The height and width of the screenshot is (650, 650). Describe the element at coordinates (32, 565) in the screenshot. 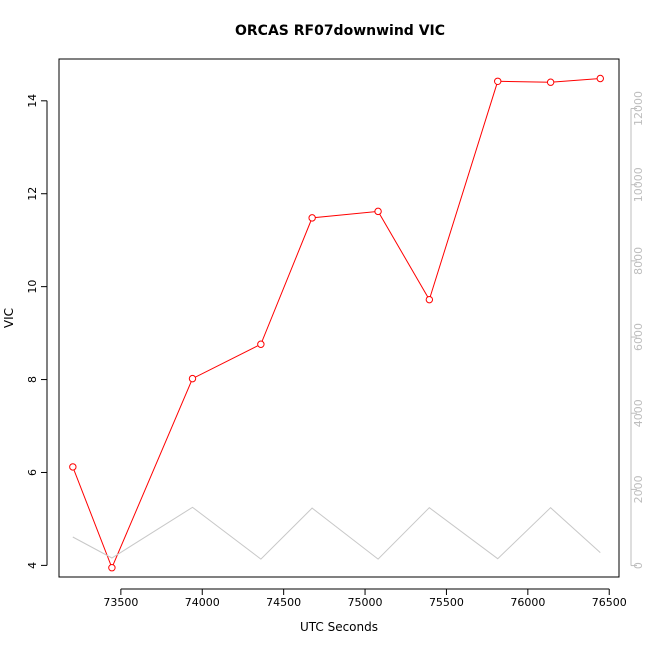

I see `y-tick-label: 4` at that location.